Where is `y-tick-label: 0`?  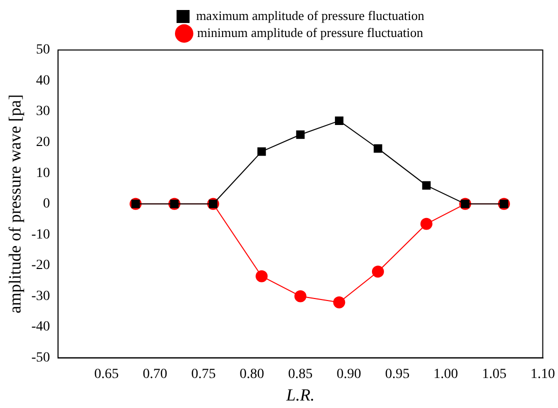 y-tick-label: 0 is located at coordinates (46, 204).